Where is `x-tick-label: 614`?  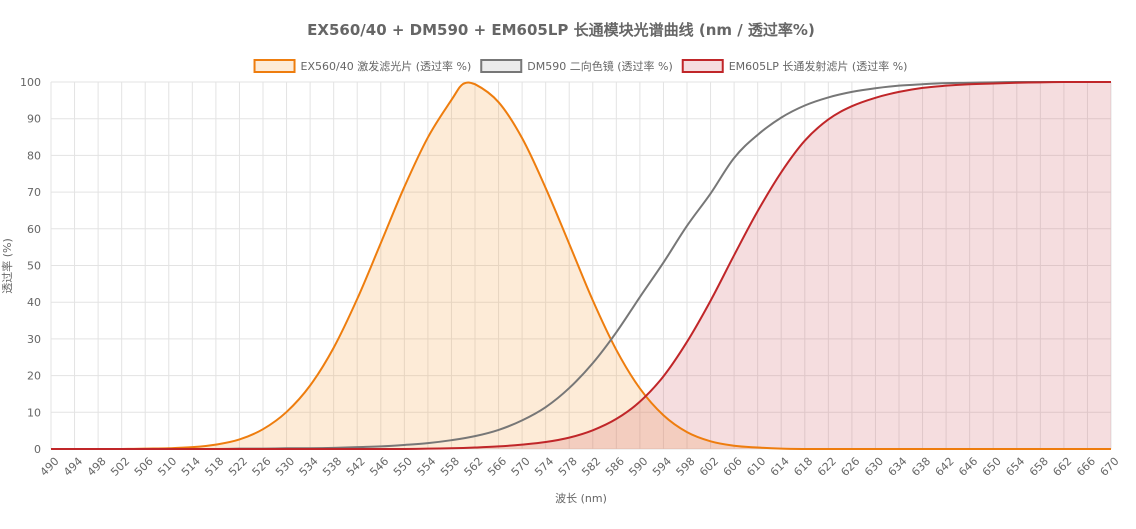 x-tick-label: 614 is located at coordinates (780, 467).